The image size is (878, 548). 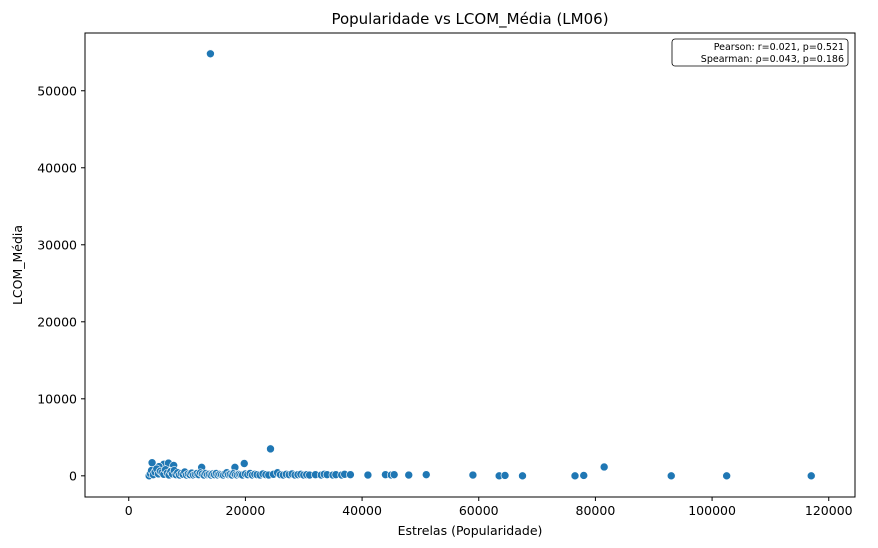 I want to click on y-tick-label: 0, so click(x=73, y=475).